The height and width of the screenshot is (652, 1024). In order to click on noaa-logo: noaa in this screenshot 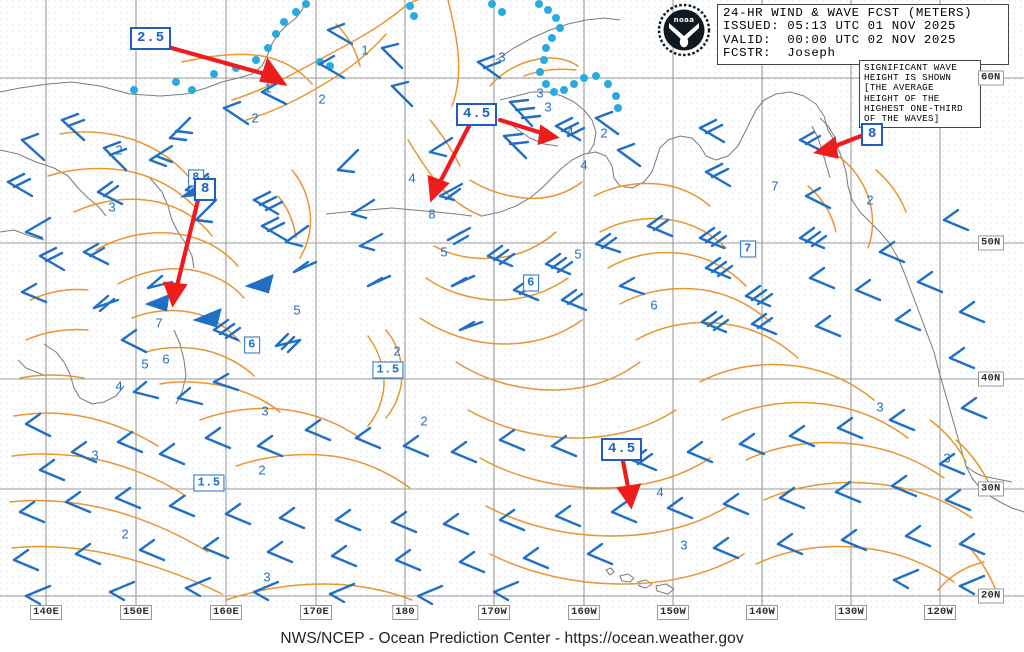, I will do `click(684, 30)`.